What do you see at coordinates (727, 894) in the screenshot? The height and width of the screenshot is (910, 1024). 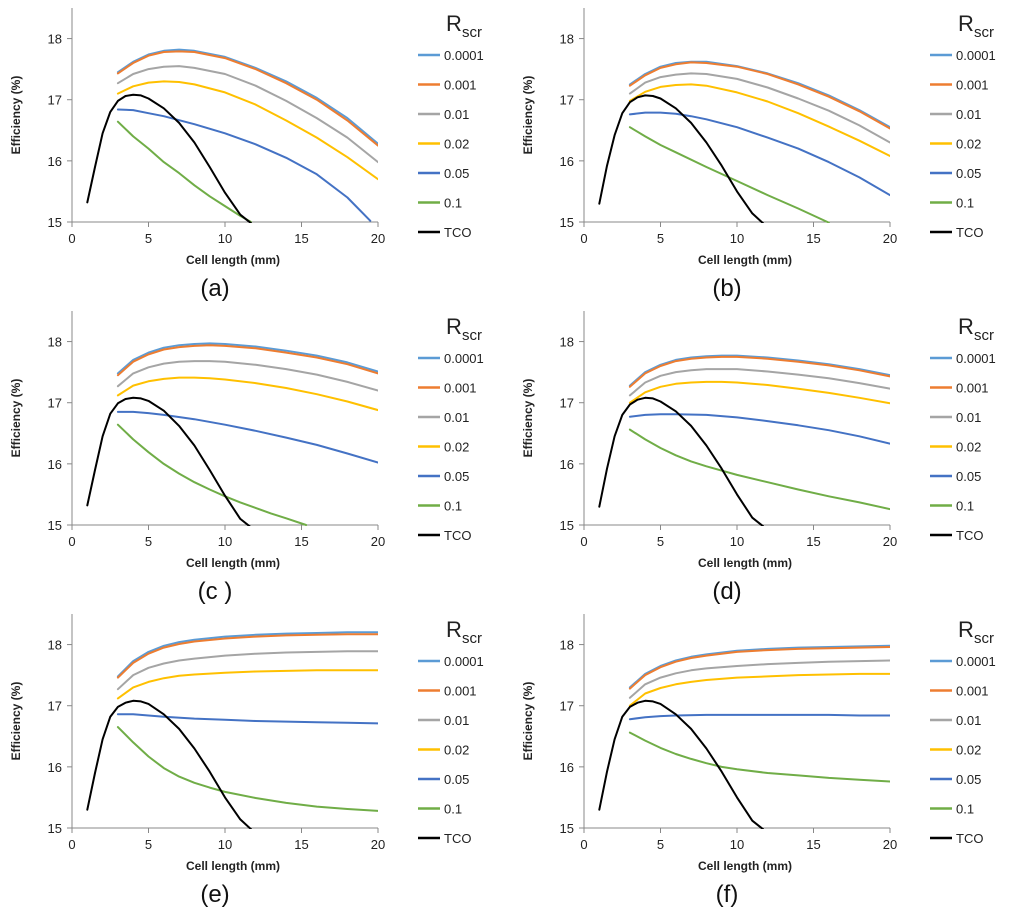 I see `panel-caption: (f)` at bounding box center [727, 894].